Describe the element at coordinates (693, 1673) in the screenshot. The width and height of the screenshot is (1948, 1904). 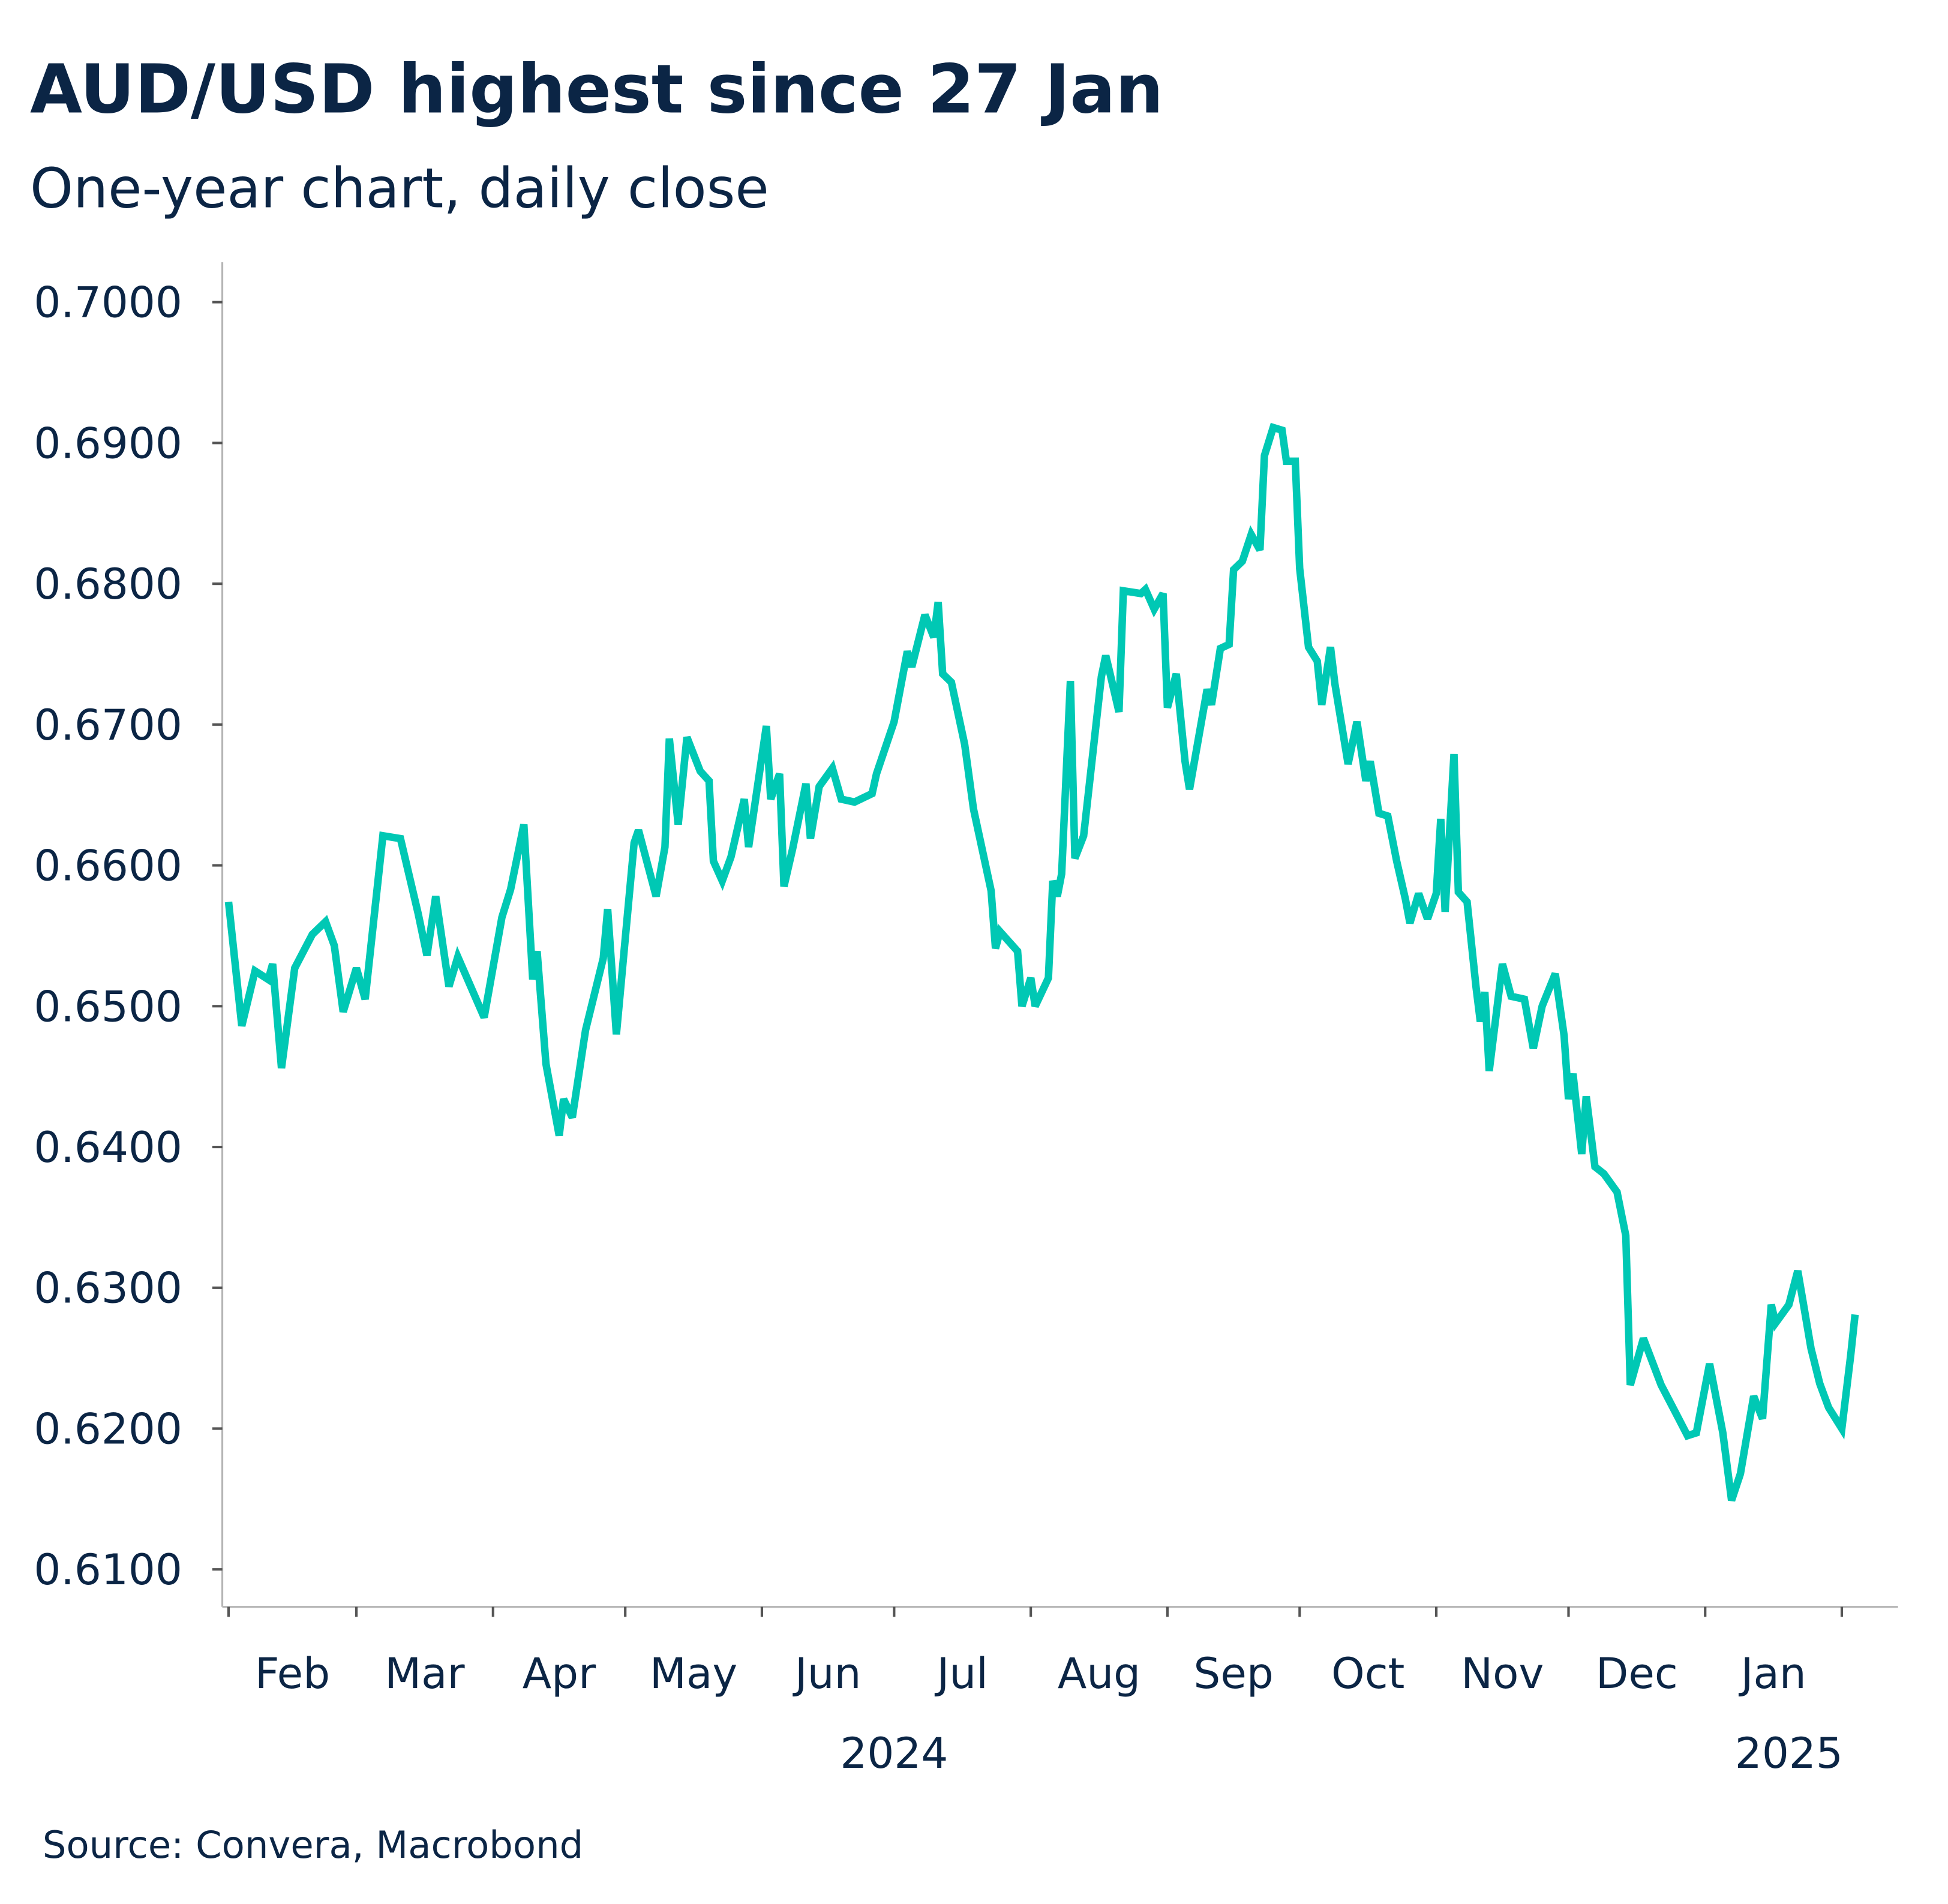
I see `x-tick-label: May` at that location.